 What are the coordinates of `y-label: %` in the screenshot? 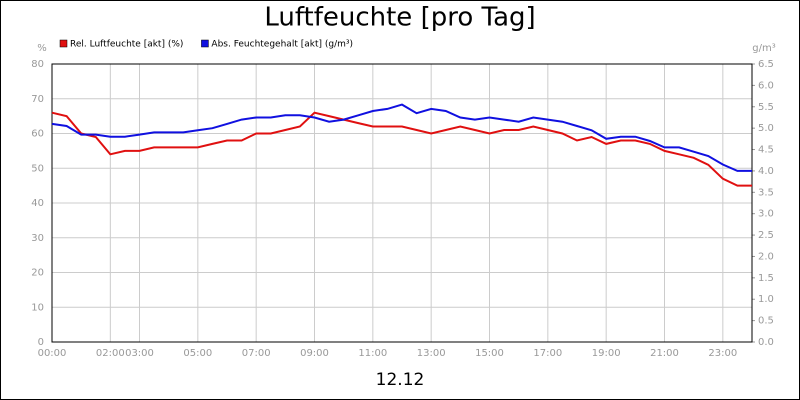 It's located at (42, 48).